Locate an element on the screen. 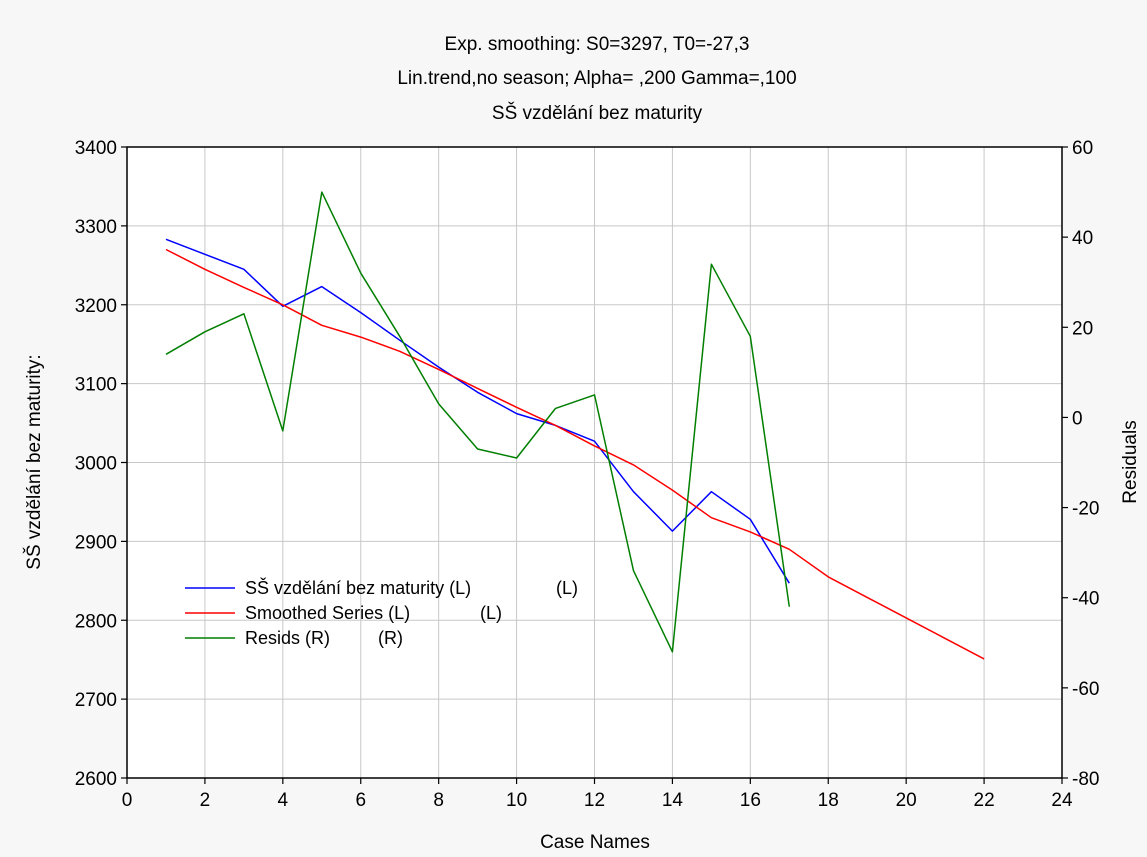 The height and width of the screenshot is (857, 1147). y-axis-label-right: Residuals is located at coordinates (1130, 461).